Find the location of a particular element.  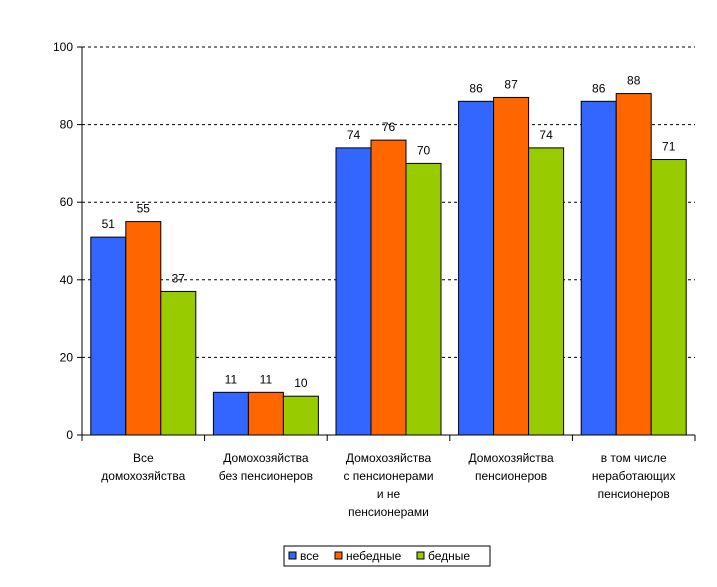

bar-все-3 is located at coordinates (476, 268).